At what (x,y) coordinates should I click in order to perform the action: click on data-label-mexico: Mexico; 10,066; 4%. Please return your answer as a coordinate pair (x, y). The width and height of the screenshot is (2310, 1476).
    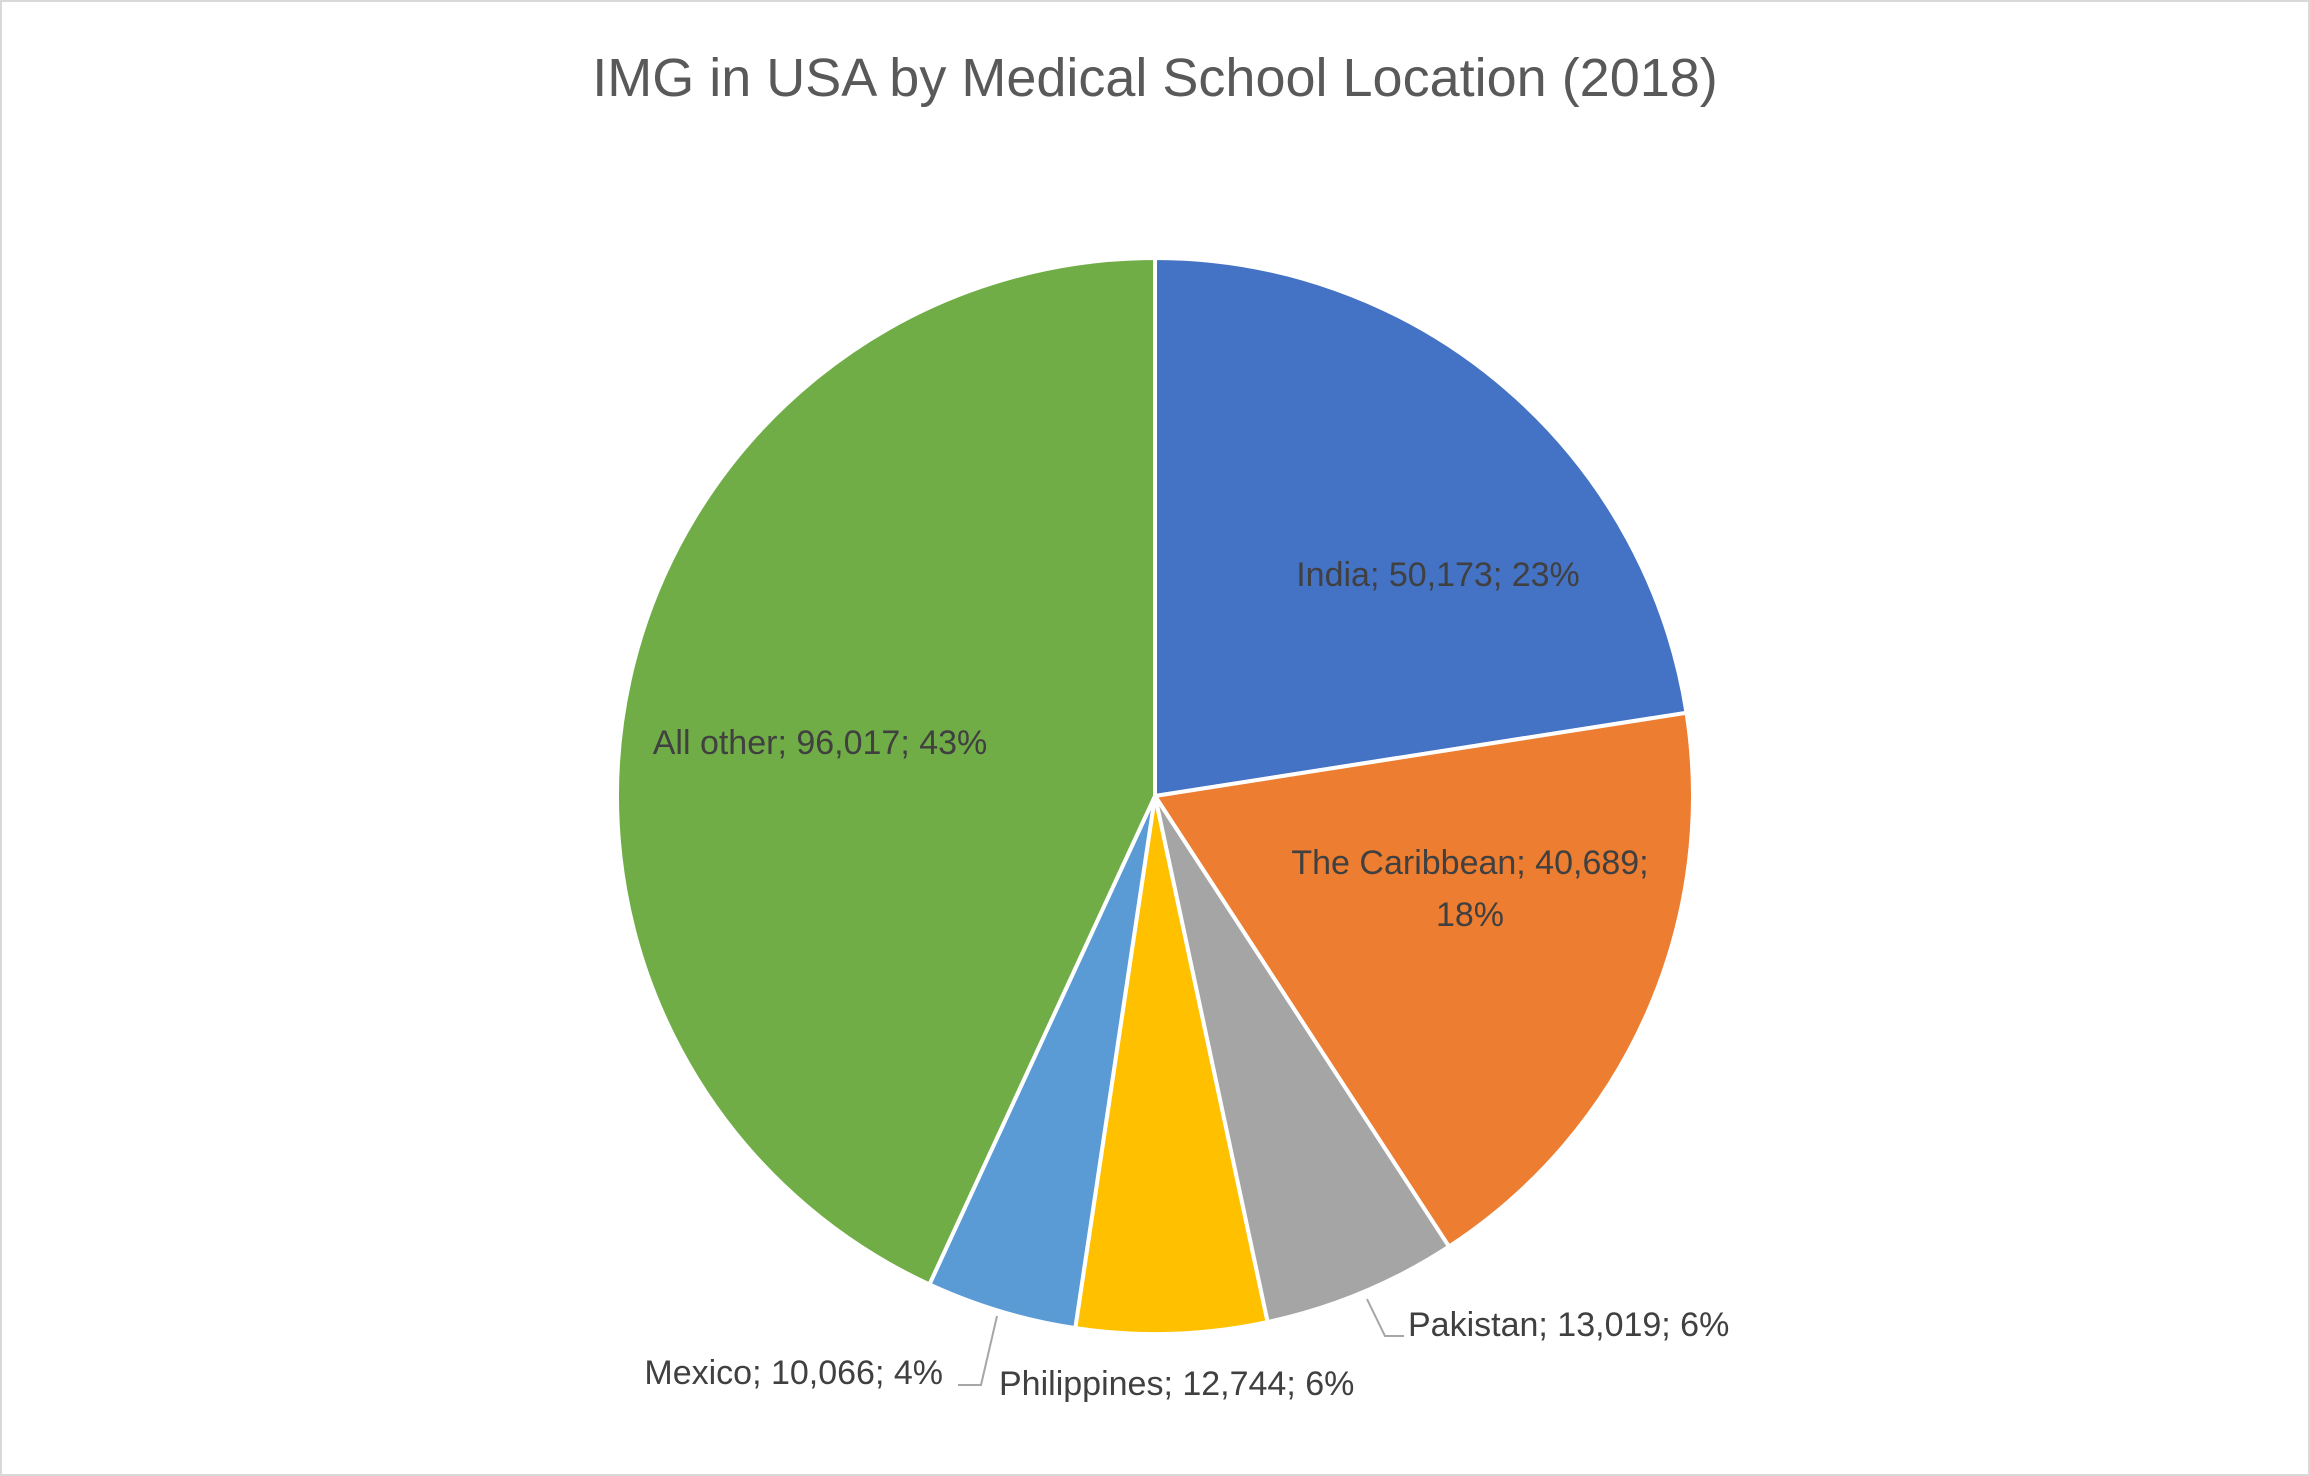
    Looking at the image, I should click on (793, 1373).